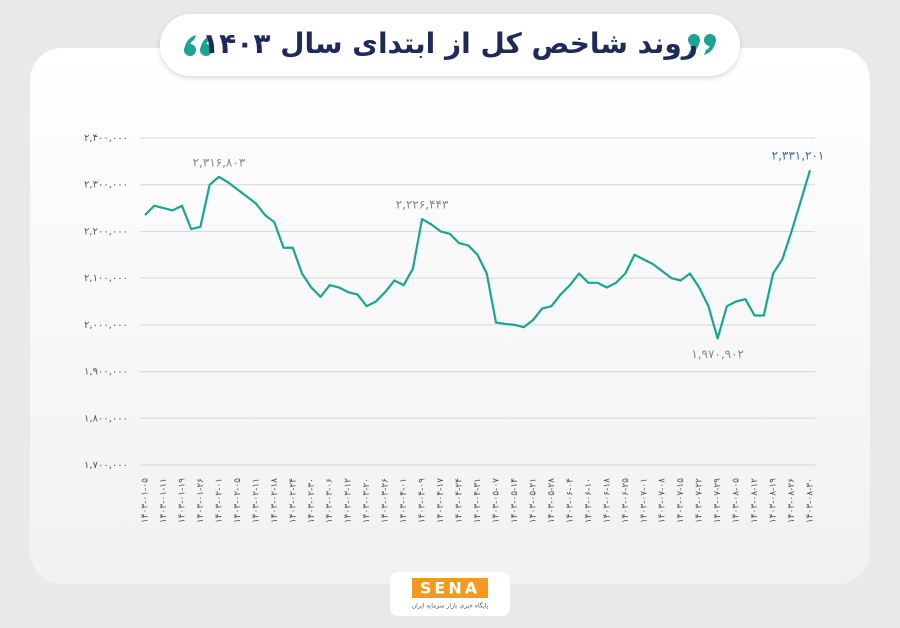 The image size is (900, 628). What do you see at coordinates (106, 372) in the screenshot?
I see `y-tick-label: ۱,۹۰۰,۰۰۰` at bounding box center [106, 372].